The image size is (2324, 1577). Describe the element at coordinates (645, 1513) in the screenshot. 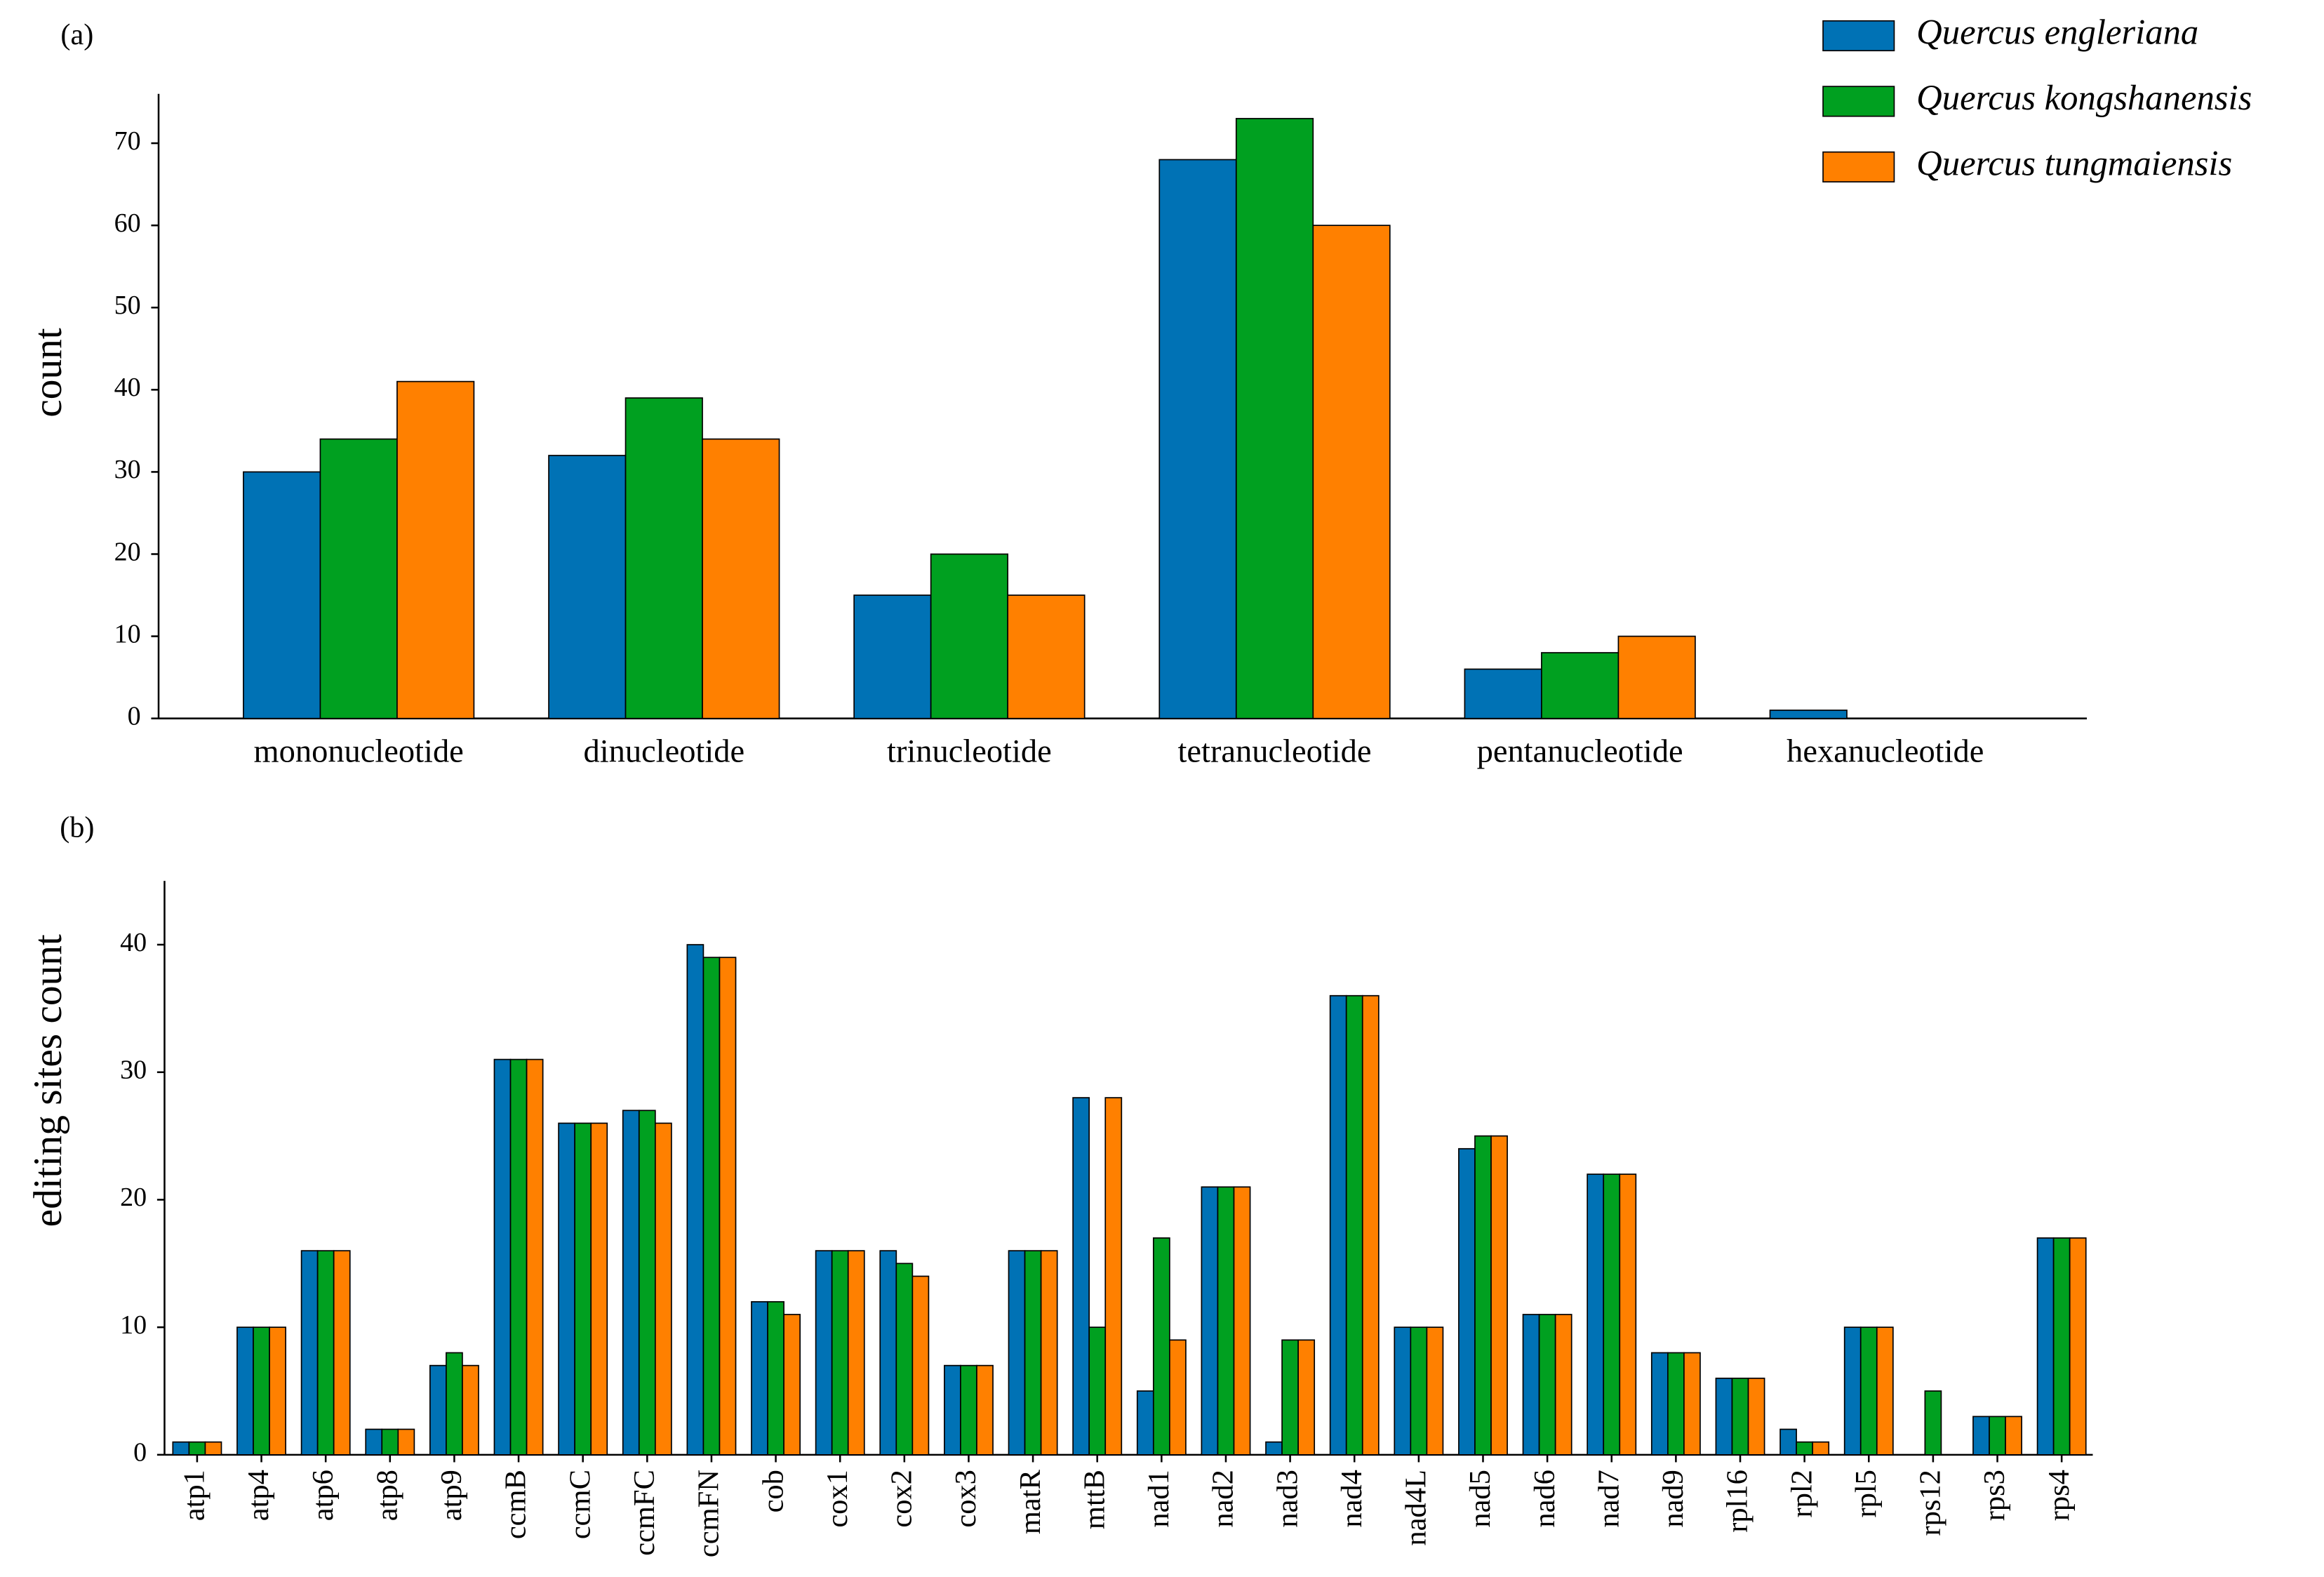

I see `x-tick-label: ccmFC` at that location.